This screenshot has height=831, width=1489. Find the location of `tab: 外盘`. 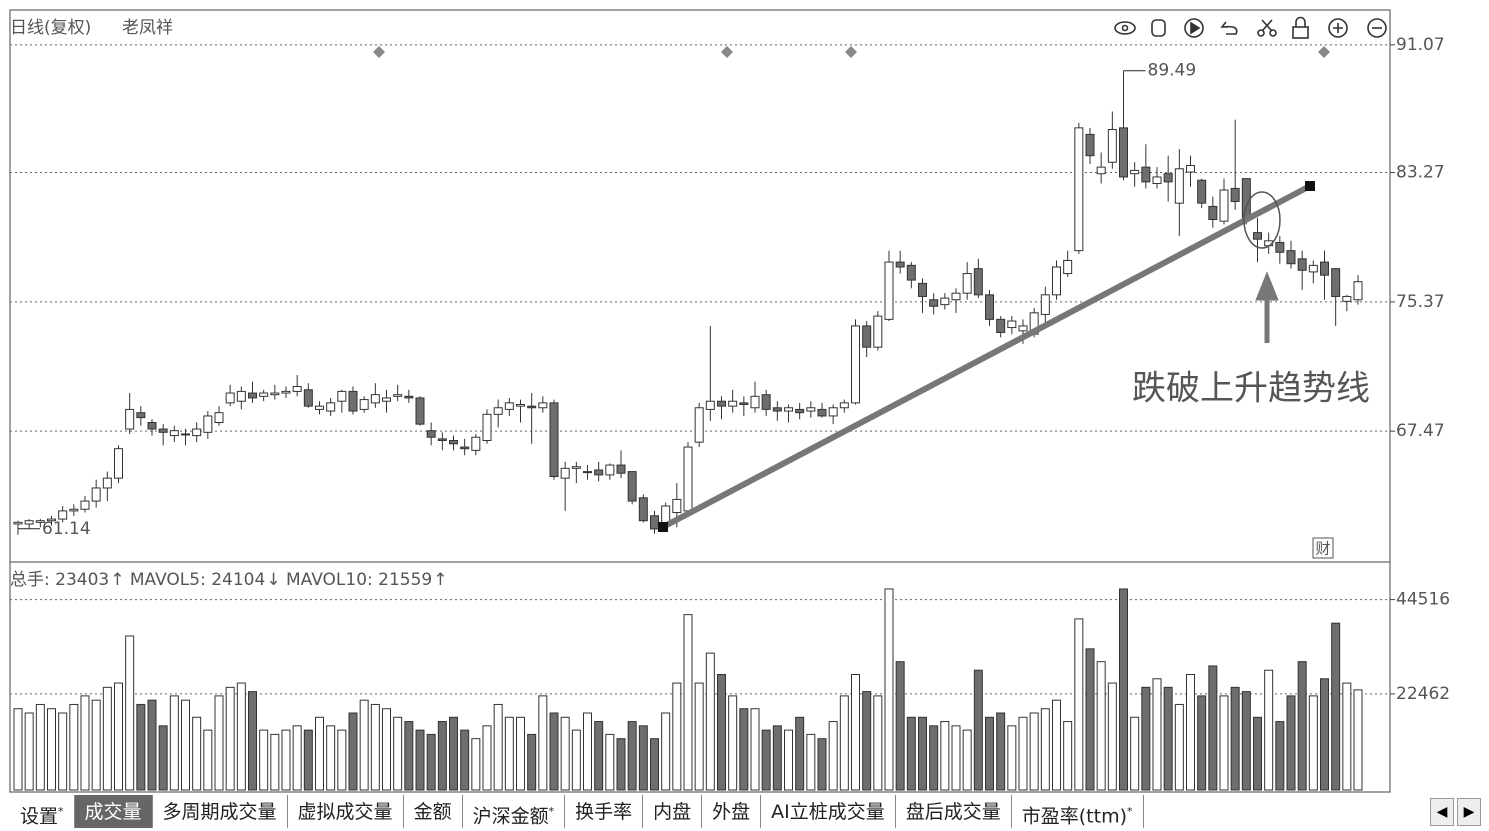

tab: 外盘 is located at coordinates (732, 811).